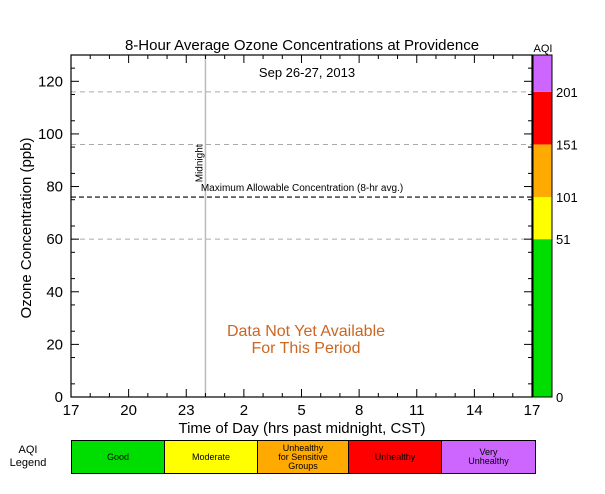 The height and width of the screenshot is (494, 605). Describe the element at coordinates (50, 81) in the screenshot. I see `y-tick-label: 120` at that location.